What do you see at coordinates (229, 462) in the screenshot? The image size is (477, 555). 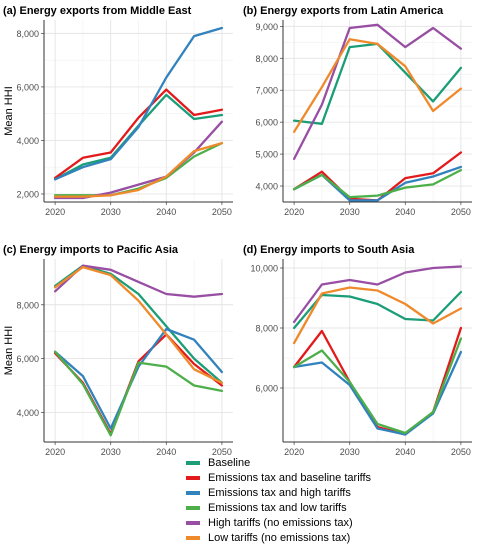 I see `legend-label: Baseline` at bounding box center [229, 462].